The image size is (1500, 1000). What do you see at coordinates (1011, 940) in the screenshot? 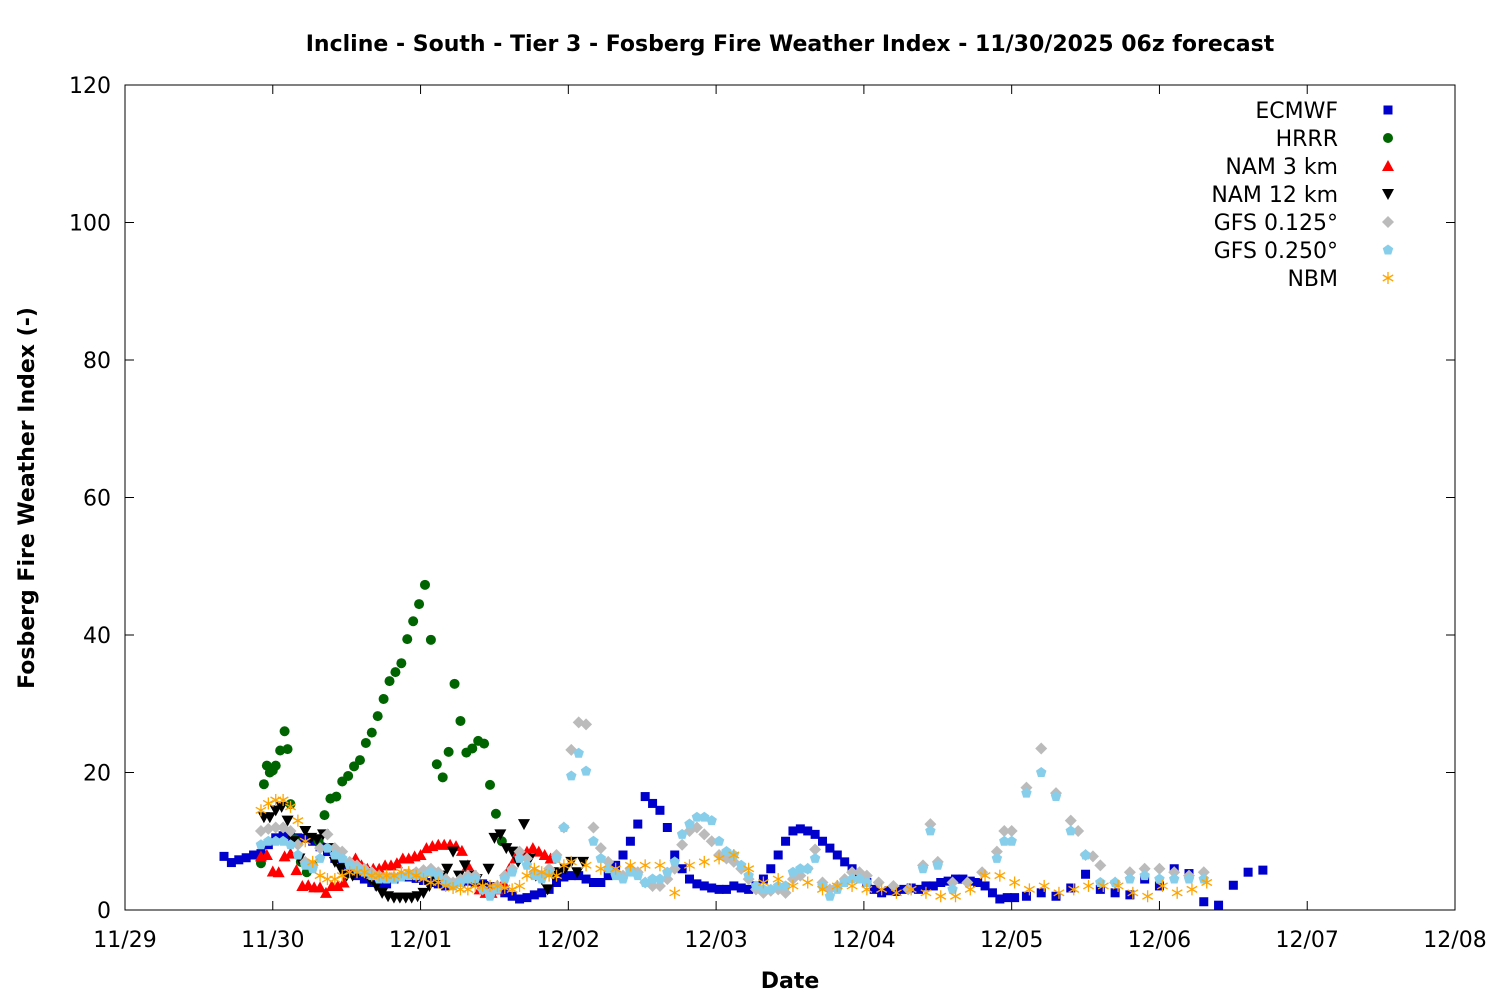
I see `x-tick-label: 12/05` at bounding box center [1011, 940].